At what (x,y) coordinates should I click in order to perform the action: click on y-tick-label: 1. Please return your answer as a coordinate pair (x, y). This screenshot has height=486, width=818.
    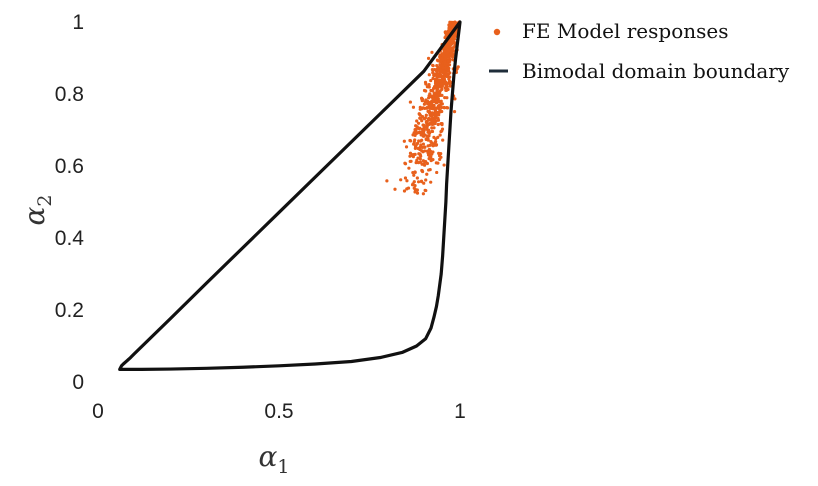
    Looking at the image, I should click on (78, 22).